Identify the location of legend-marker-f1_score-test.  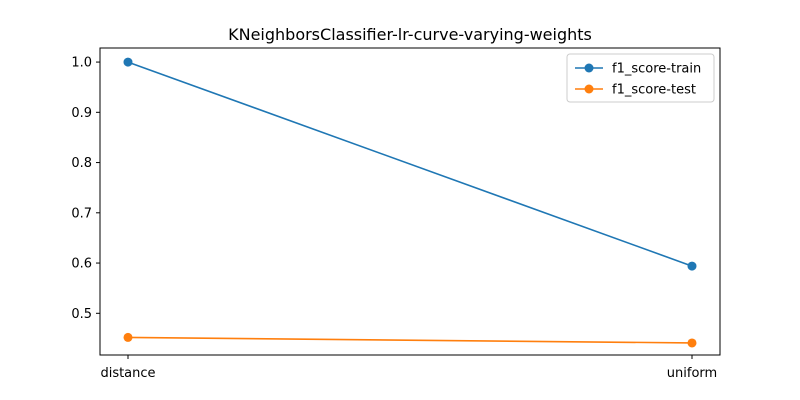
(589, 89).